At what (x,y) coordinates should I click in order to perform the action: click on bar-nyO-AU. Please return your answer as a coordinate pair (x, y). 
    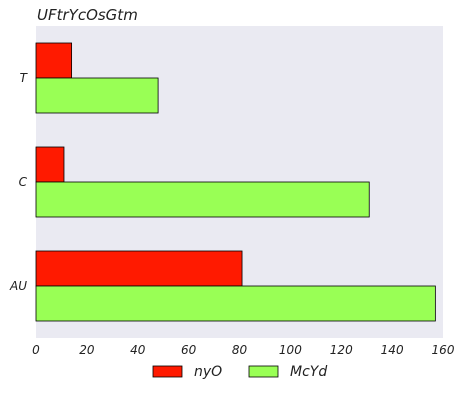
    Looking at the image, I should click on (139, 268).